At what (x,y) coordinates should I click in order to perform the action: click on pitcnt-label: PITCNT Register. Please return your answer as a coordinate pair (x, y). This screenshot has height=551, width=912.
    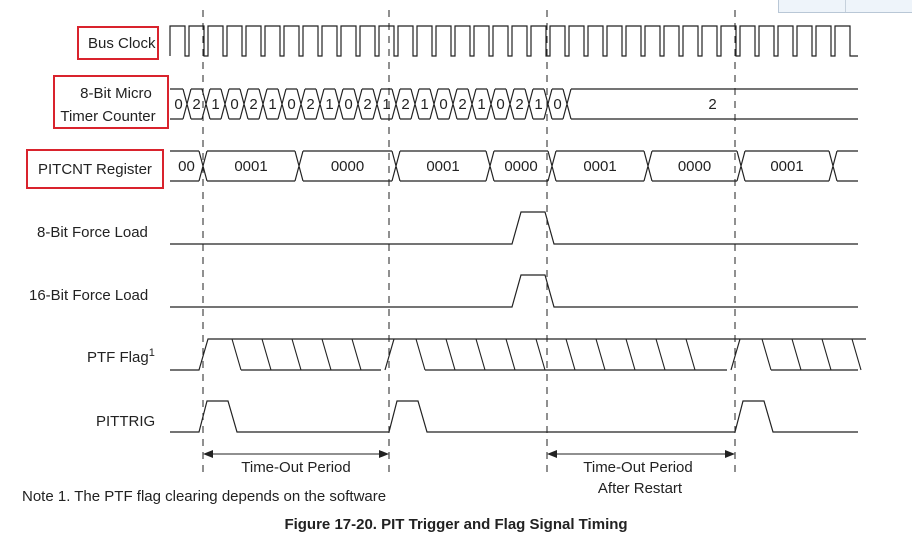
    Looking at the image, I should click on (95, 169).